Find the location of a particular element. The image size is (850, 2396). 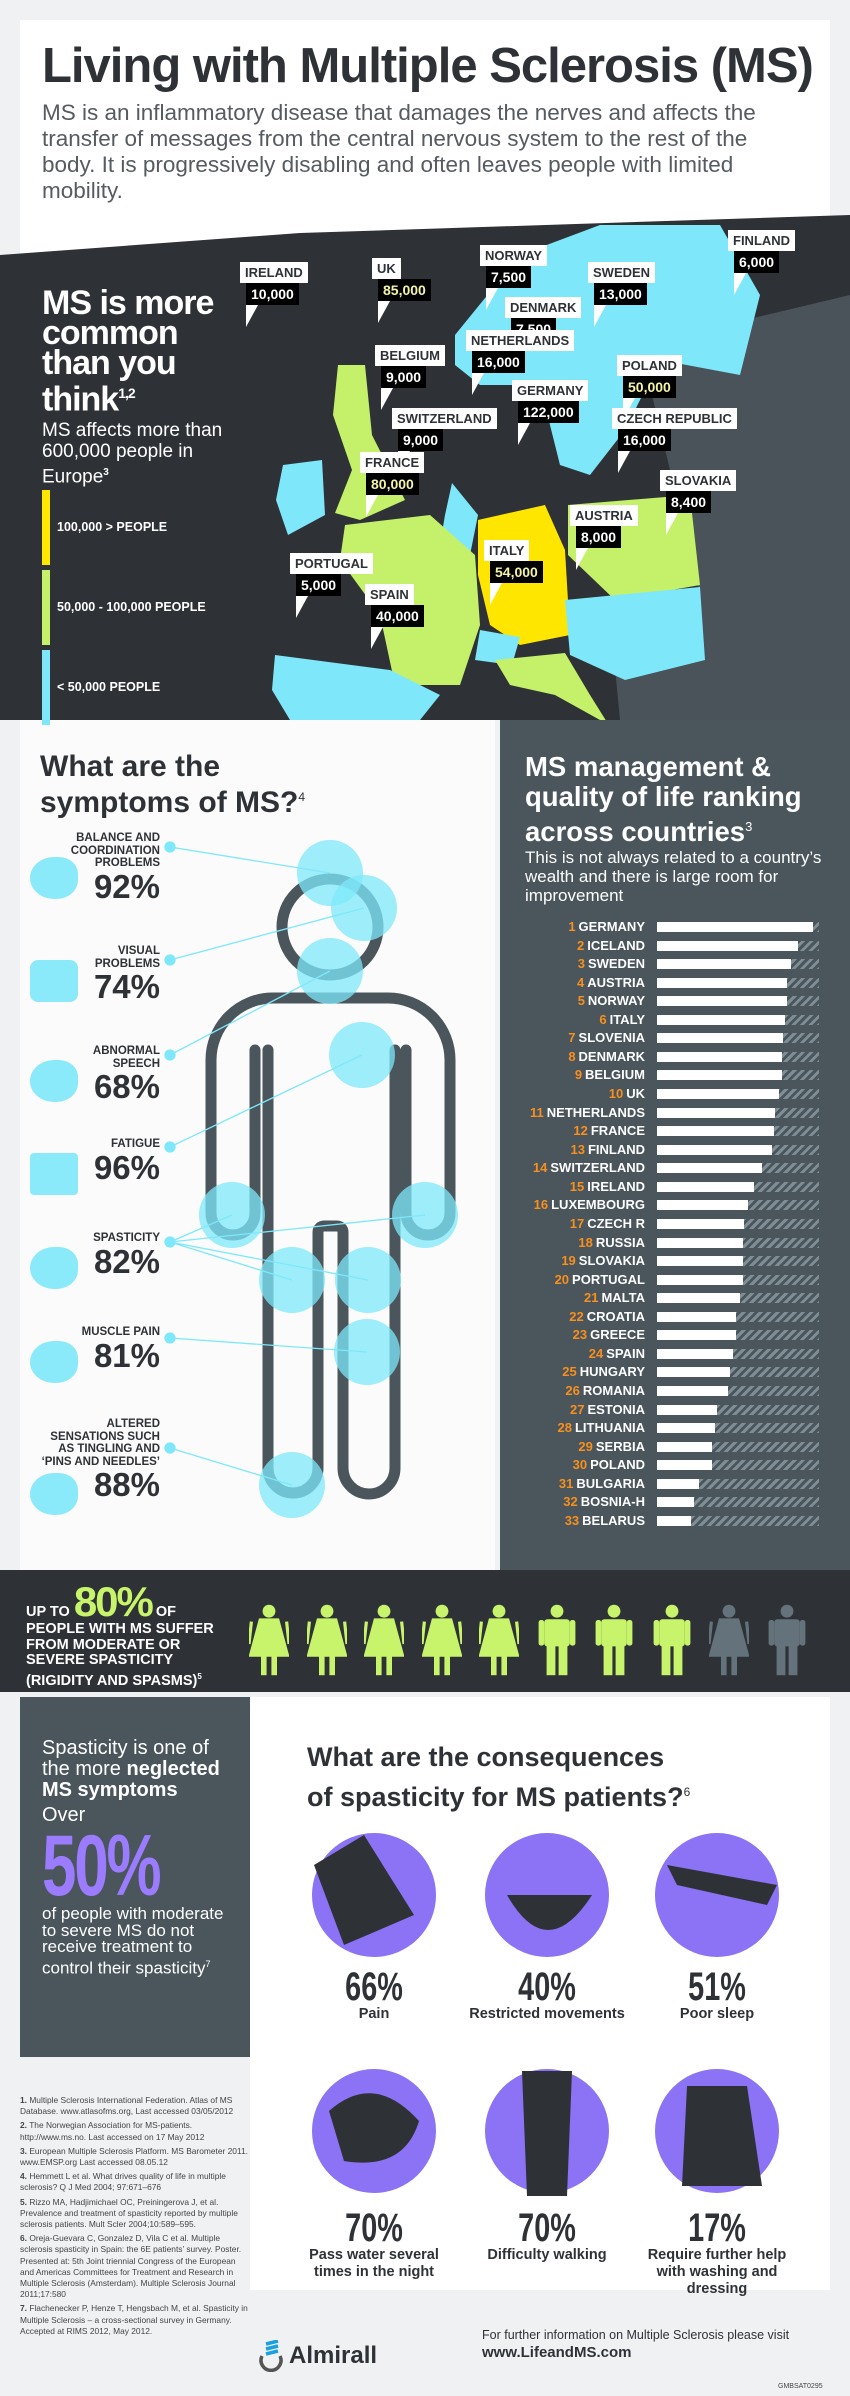

reference-number: 1. is located at coordinates (23, 2100).